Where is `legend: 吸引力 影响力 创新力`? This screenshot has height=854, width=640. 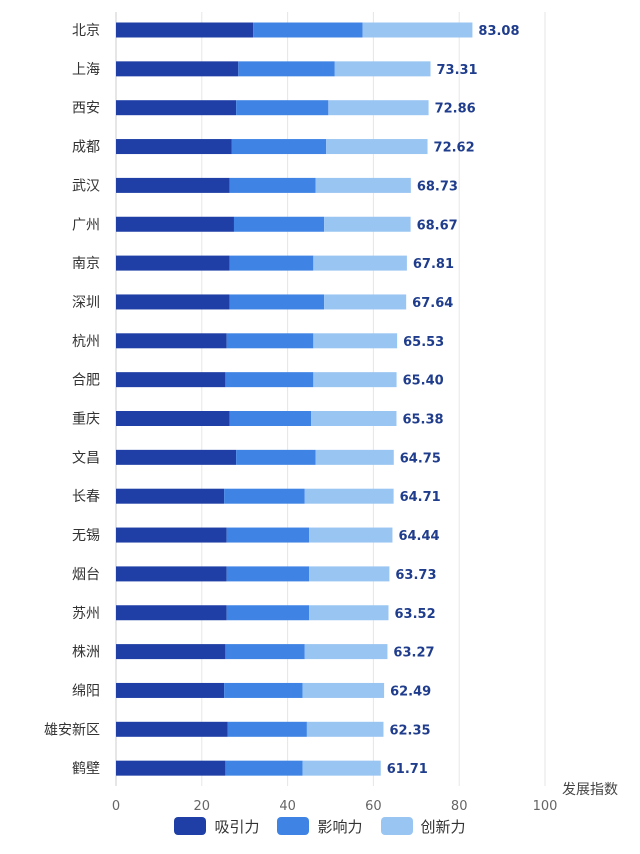
legend: 吸引力 影响力 创新力 is located at coordinates (320, 826).